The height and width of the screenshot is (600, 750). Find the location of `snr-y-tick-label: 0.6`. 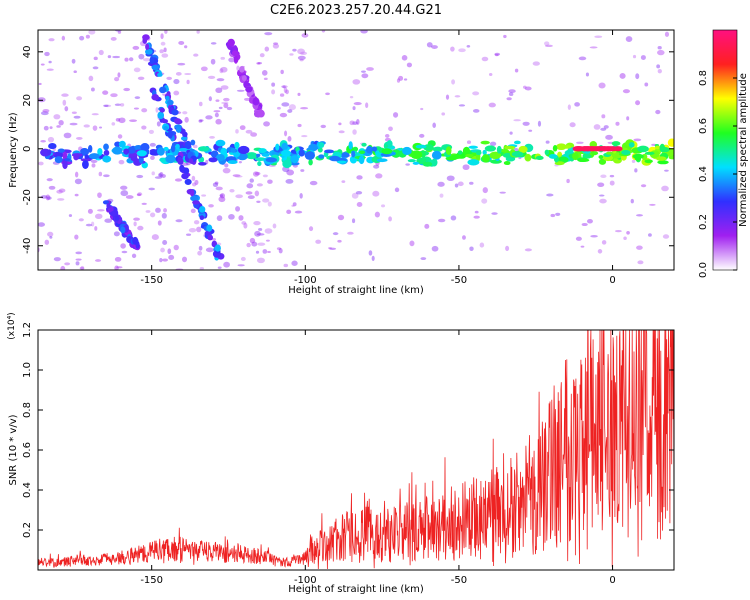

snr-y-tick-label: 0.6 is located at coordinates (27, 450).